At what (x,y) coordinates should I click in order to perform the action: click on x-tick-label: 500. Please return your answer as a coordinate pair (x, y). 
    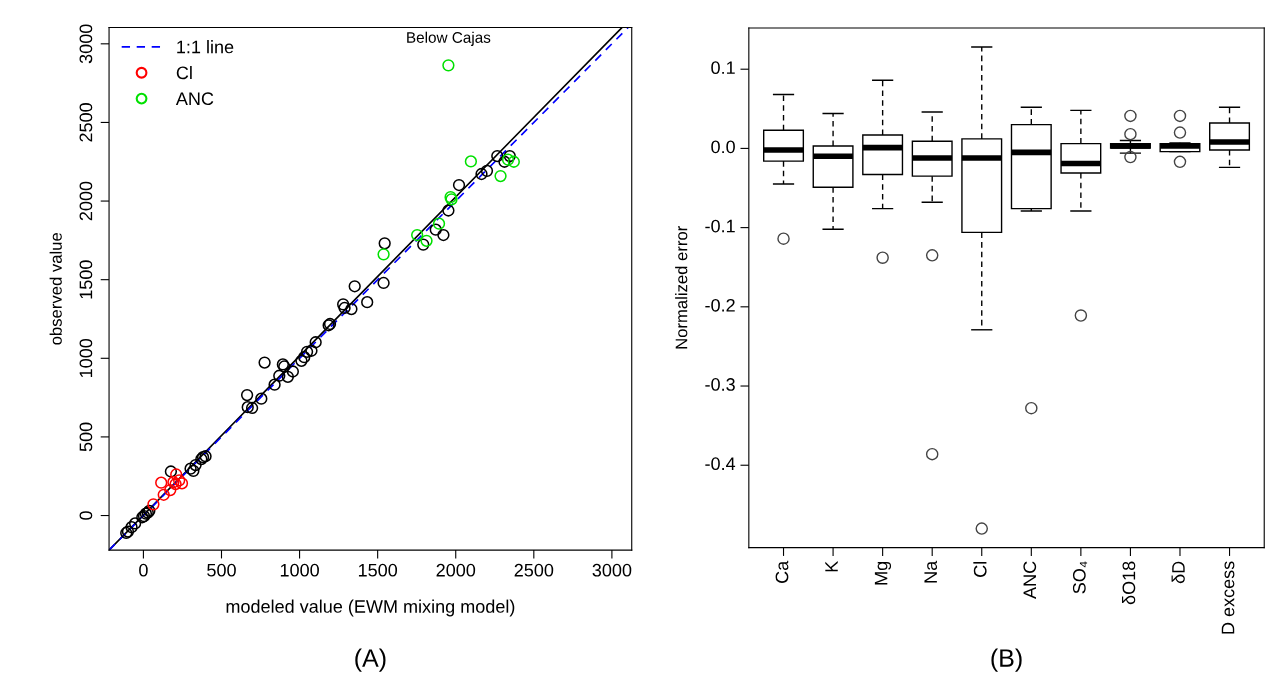
    Looking at the image, I should click on (221, 570).